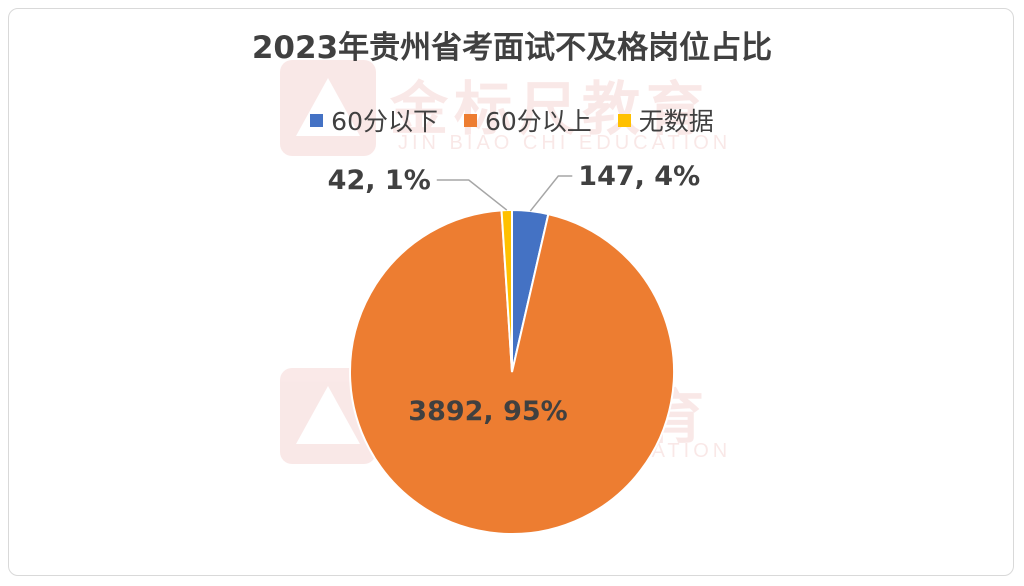 The height and width of the screenshot is (586, 1024). Describe the element at coordinates (506, 290) in the screenshot. I see `slice-no-data` at that location.